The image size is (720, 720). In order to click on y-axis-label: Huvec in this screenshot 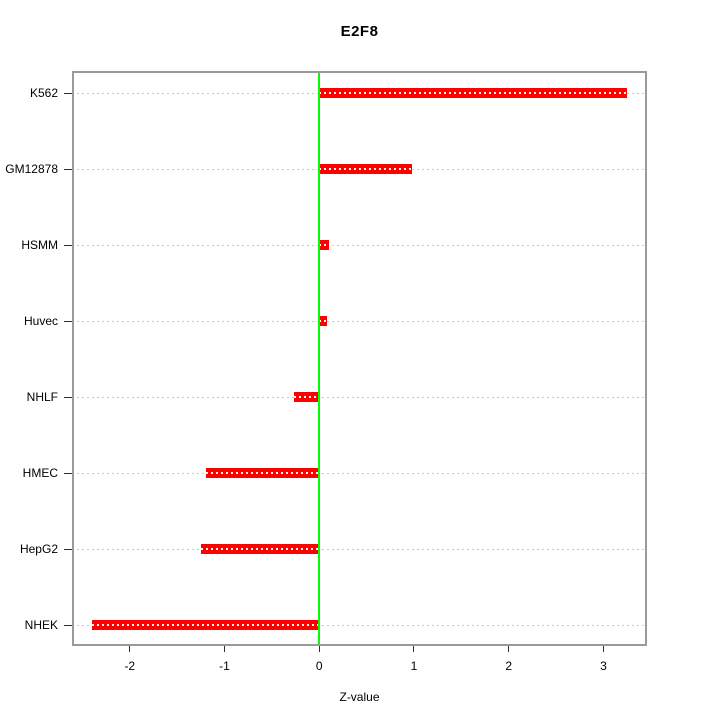, I will do `click(40, 321)`.